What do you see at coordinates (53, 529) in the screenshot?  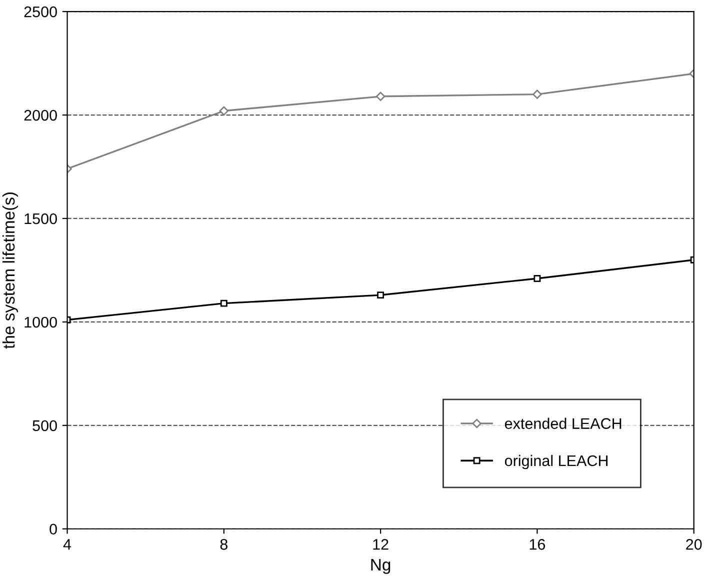 I see `y-tick-label: 0` at bounding box center [53, 529].